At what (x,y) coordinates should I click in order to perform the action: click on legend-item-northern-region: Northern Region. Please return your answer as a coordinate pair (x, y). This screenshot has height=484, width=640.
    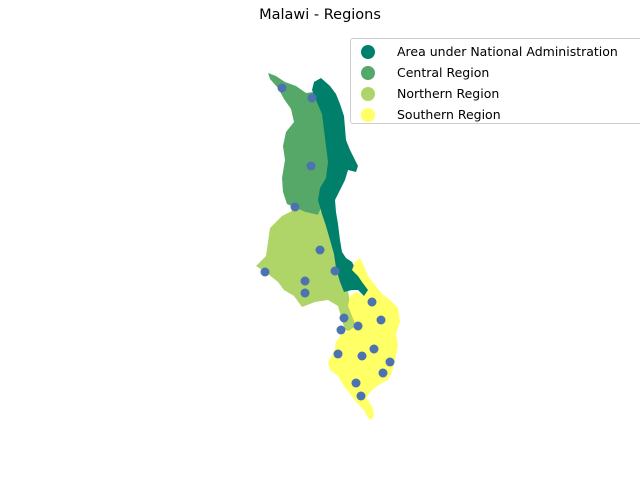
    Looking at the image, I should click on (500, 93).